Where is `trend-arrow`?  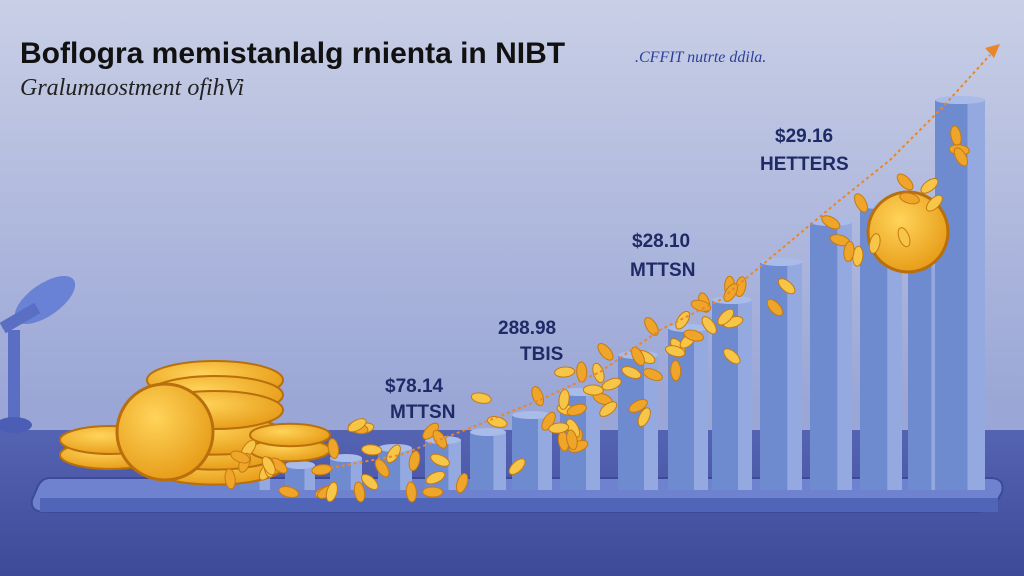
trend-arrow is located at coordinates (992, 51).